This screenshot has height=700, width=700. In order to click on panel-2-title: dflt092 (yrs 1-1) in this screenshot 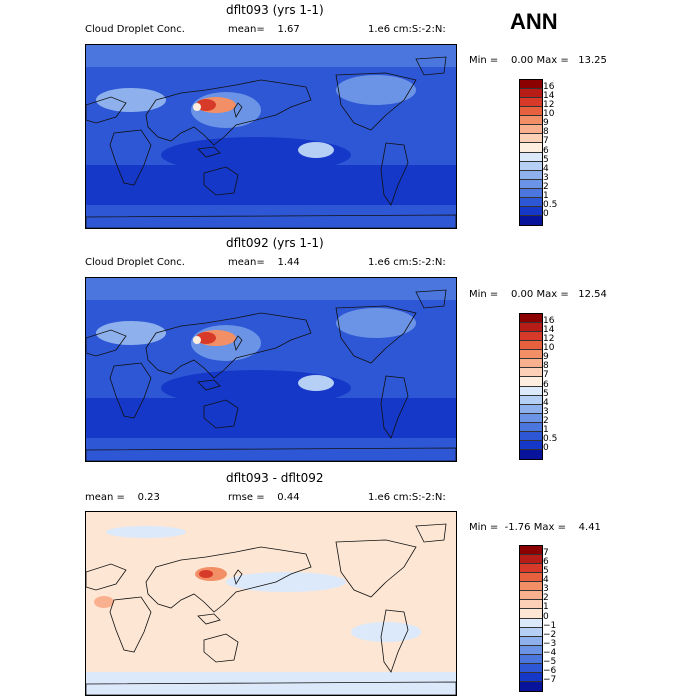, I will do `click(275, 243)`.